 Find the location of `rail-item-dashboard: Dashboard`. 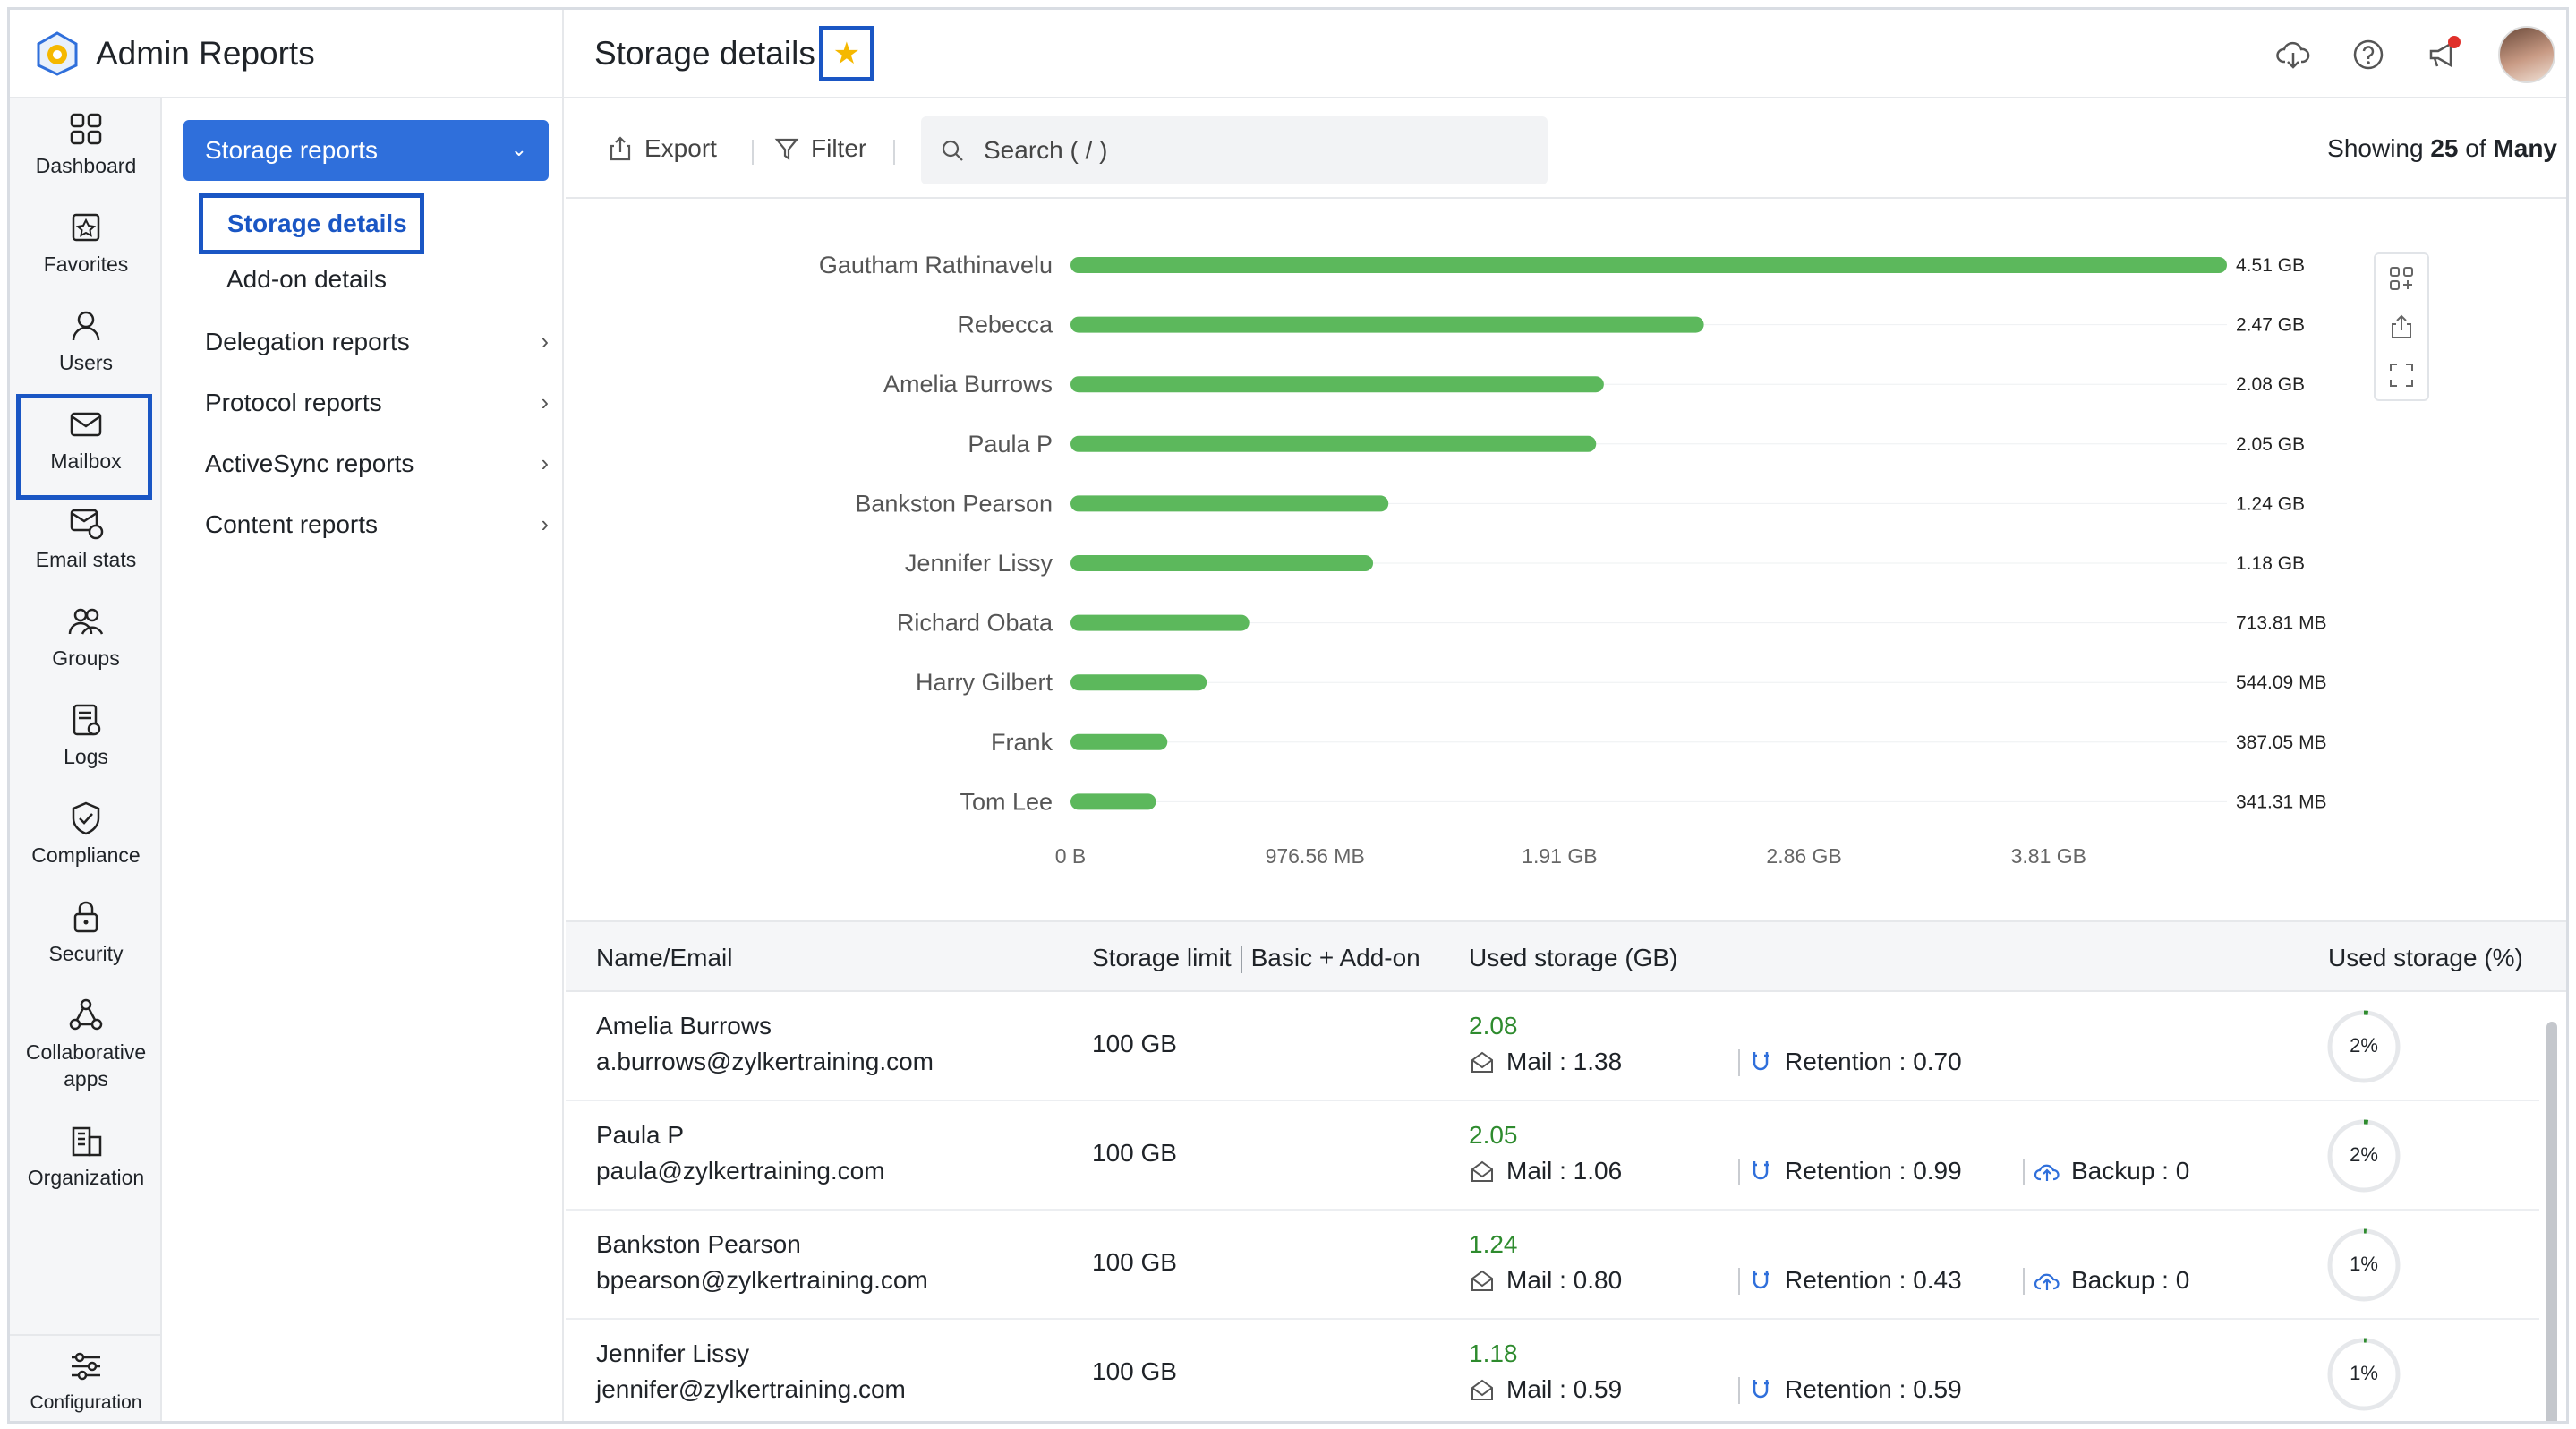

rail-item-dashboard: Dashboard is located at coordinates (86, 144).